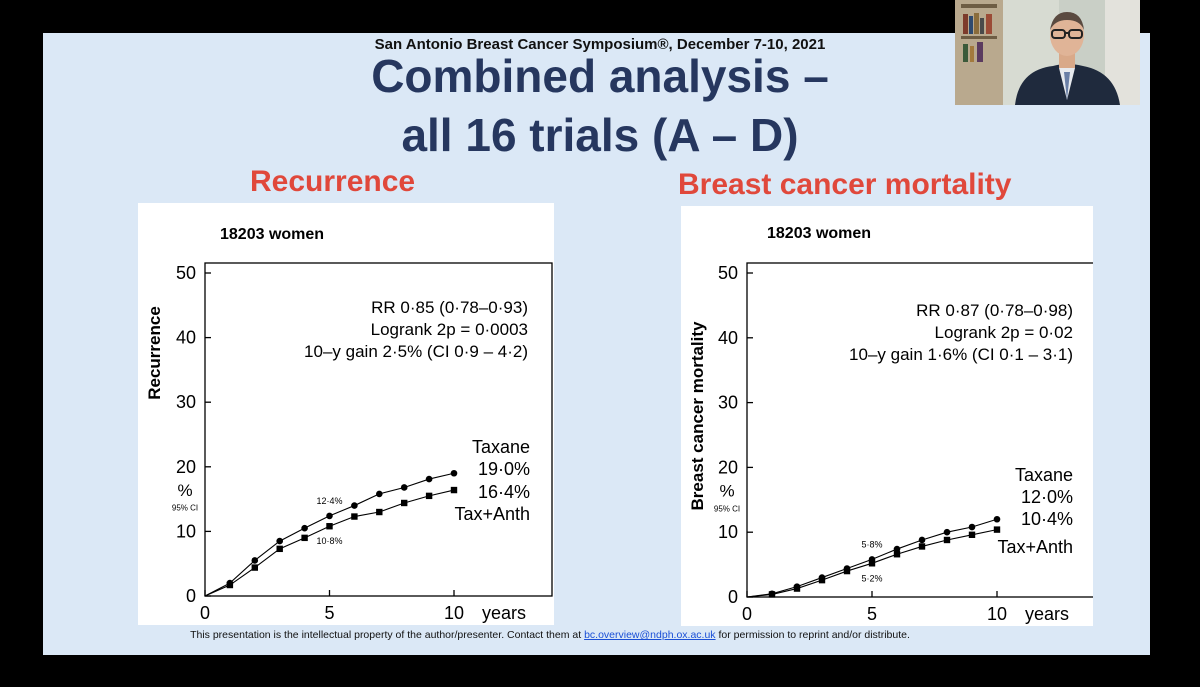 The image size is (1200, 687). I want to click on stats-line: Logrank 2p = 0·0003, so click(449, 329).